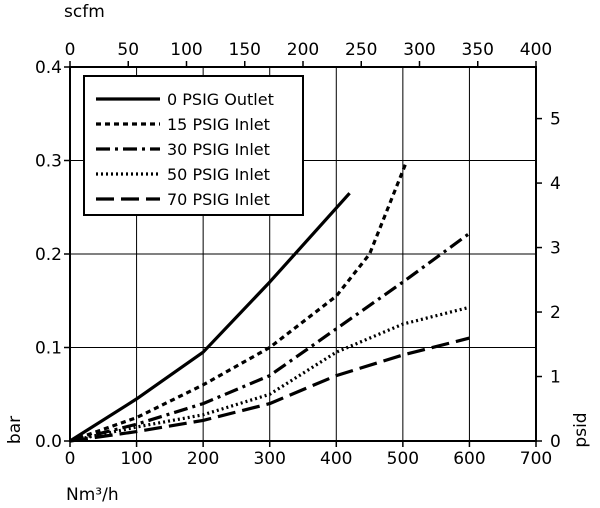  What do you see at coordinates (478, 50) in the screenshot?
I see `x2-tick-label: 350` at bounding box center [478, 50].